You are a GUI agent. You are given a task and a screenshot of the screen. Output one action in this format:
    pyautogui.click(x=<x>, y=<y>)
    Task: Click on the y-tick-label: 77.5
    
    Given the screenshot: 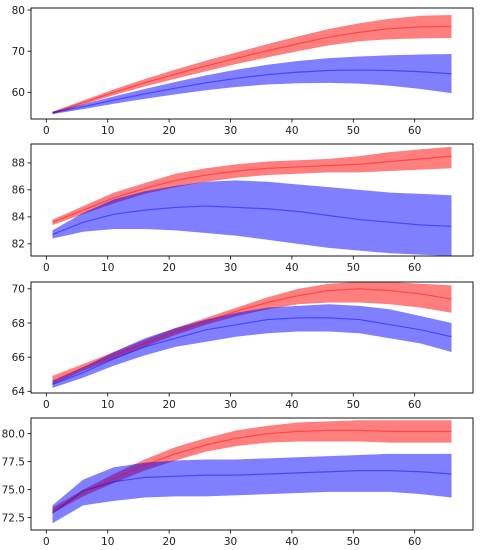 What is the action you would take?
    pyautogui.click(x=13, y=462)
    